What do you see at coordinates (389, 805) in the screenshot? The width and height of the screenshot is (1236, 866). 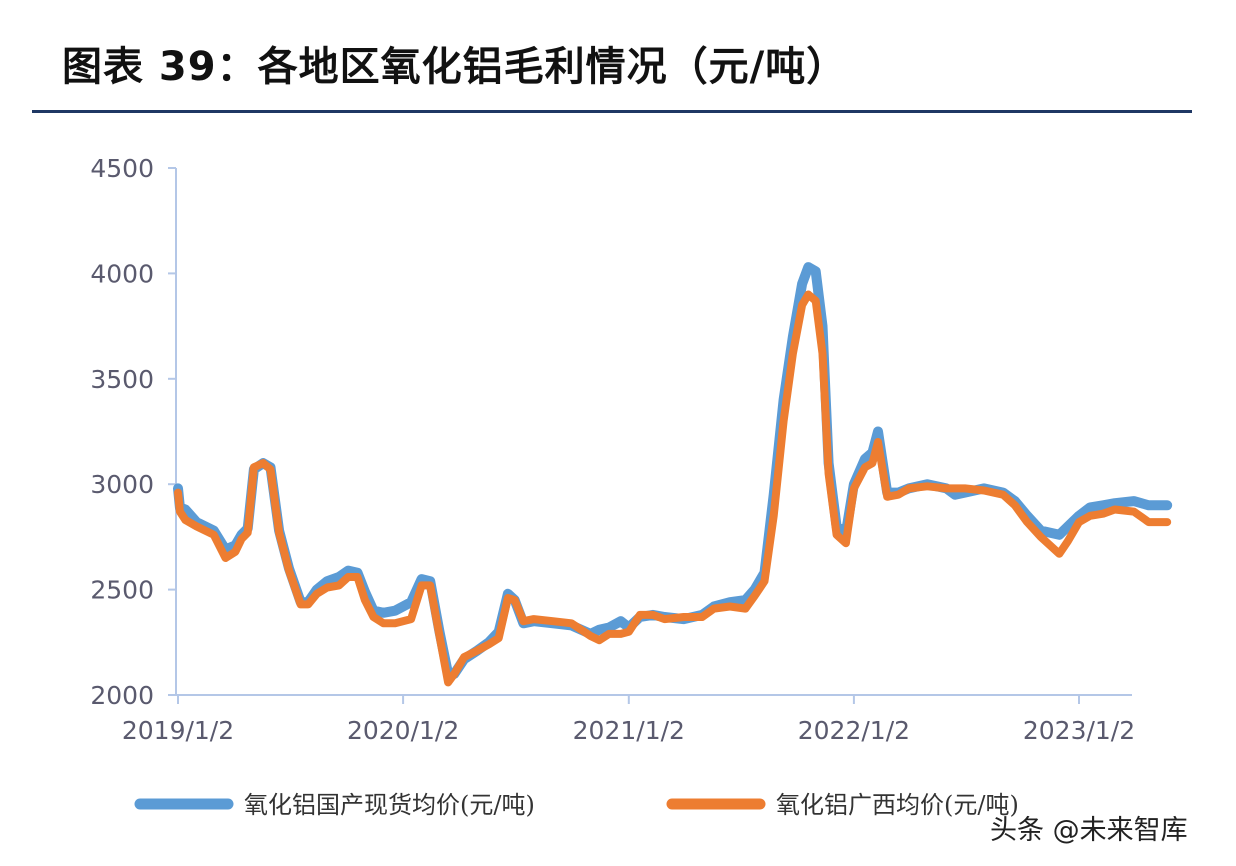 I see `legend-label: 氧化铝国产现货均价(元/吨)` at bounding box center [389, 805].